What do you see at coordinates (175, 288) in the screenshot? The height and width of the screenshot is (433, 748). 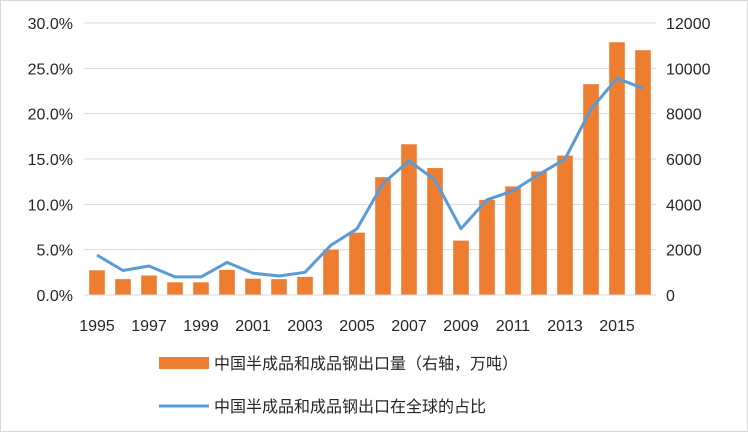 I see `bar-1998` at bounding box center [175, 288].